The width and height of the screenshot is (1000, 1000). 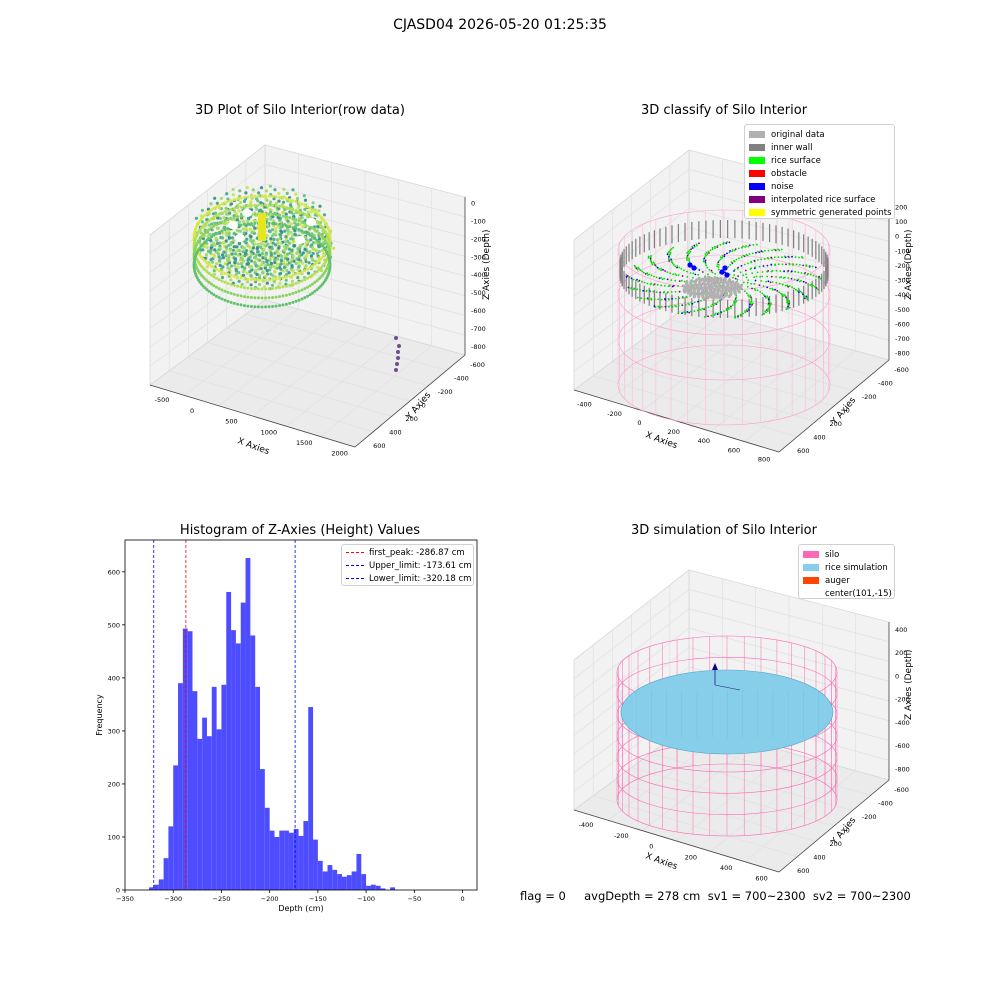 What do you see at coordinates (902, 746) in the screenshot?
I see `z-tick-label: -600` at bounding box center [902, 746].